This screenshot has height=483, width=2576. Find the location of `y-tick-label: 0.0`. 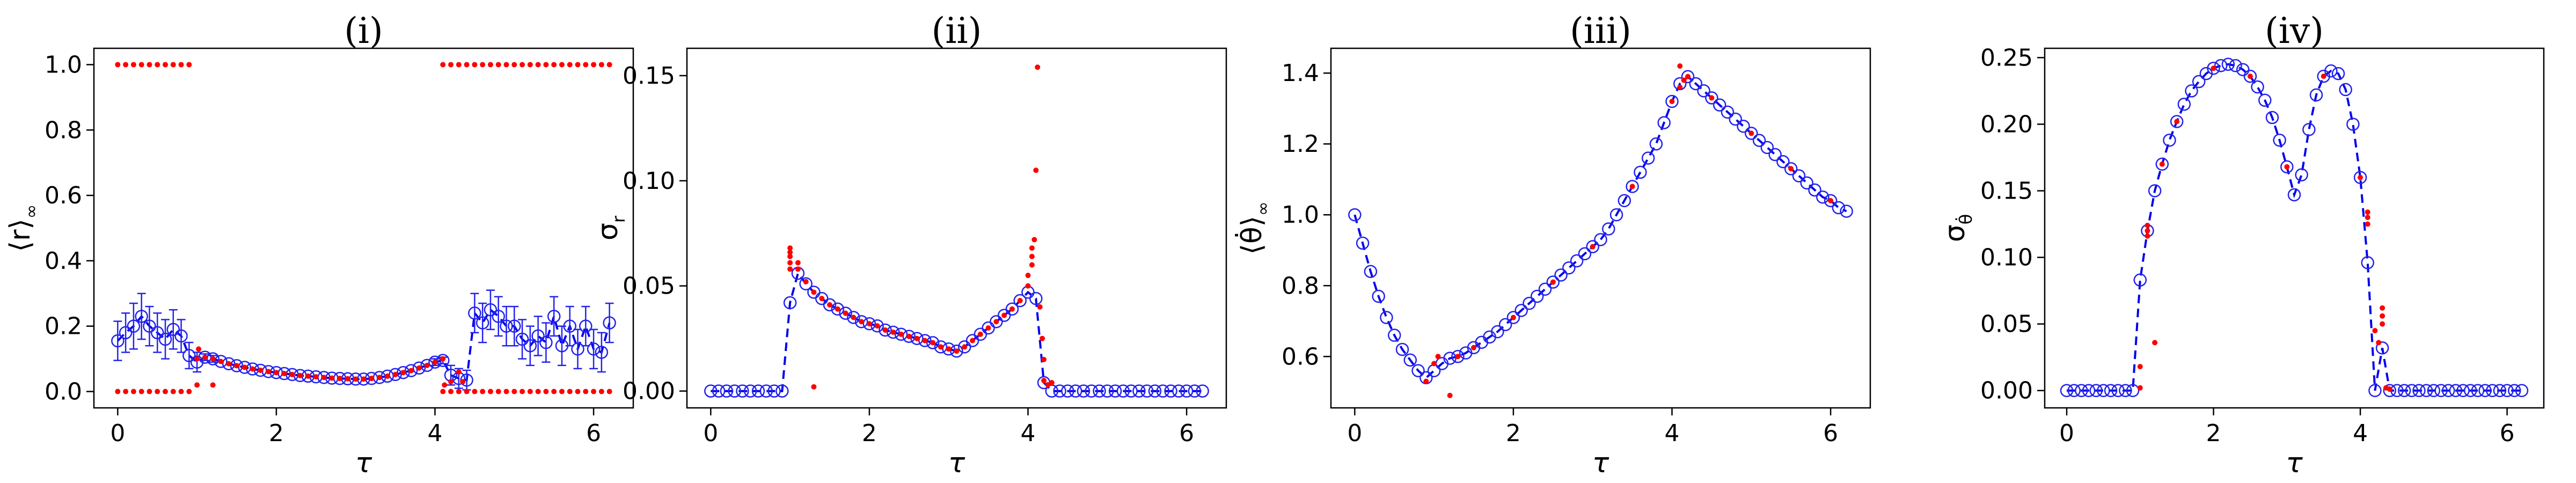

y-tick-label: 0.0 is located at coordinates (63, 392).